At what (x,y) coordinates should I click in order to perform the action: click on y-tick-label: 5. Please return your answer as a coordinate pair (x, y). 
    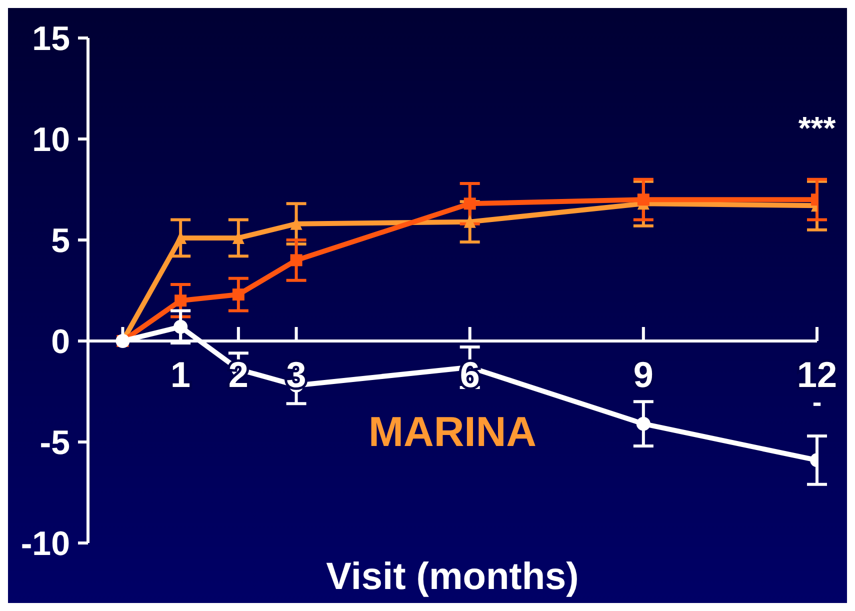
    Looking at the image, I should click on (60, 241).